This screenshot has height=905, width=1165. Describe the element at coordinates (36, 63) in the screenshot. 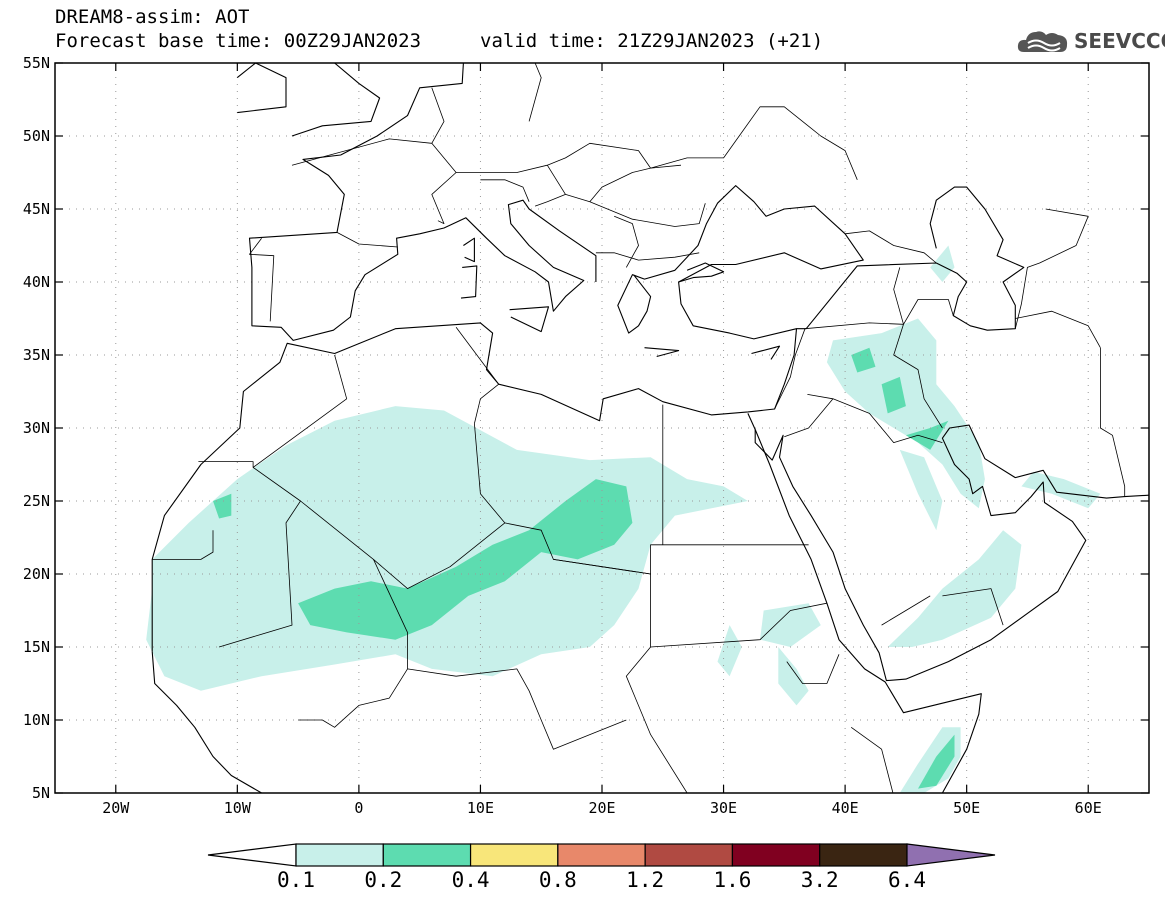

I see `lat-tick-label: 55N` at that location.